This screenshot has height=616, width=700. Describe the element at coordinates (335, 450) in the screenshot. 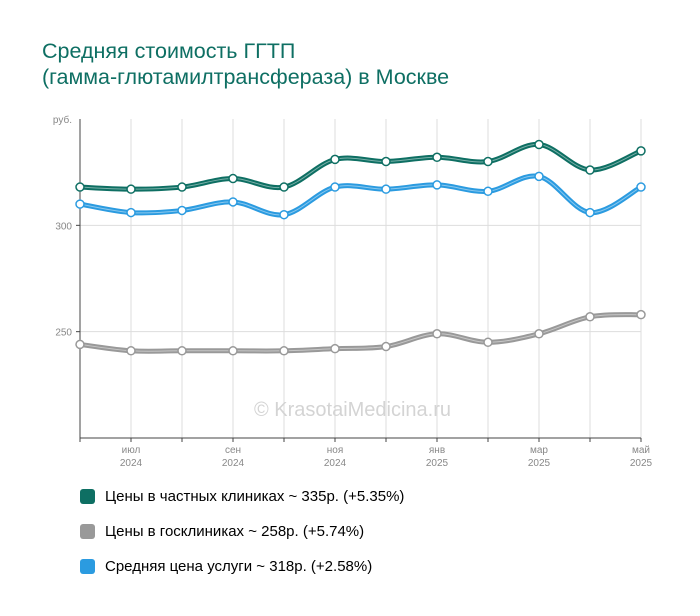

I see `x-tick-label-month: ноя` at that location.